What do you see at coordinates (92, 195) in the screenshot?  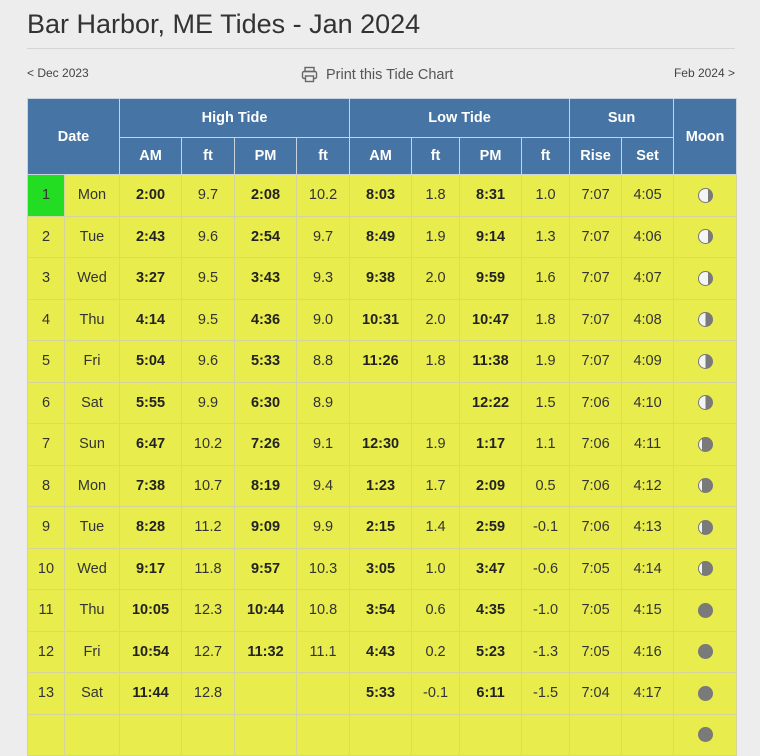 I see `weekday-cell: Mon` at bounding box center [92, 195].